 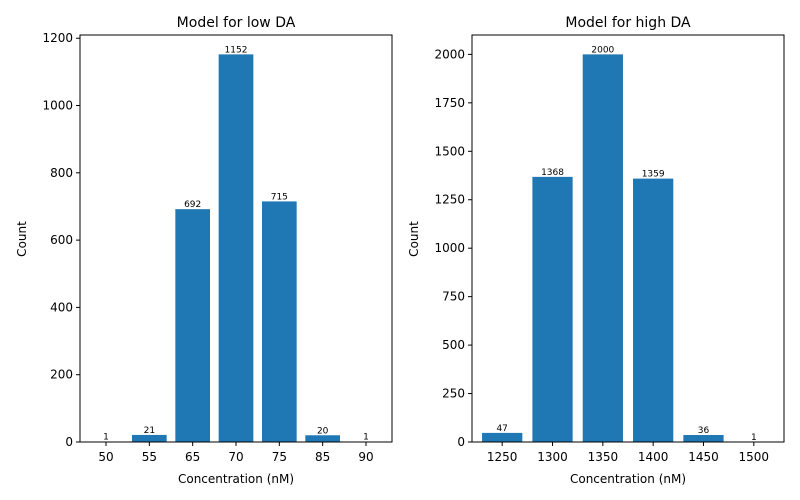 I want to click on x-tick-label: 75, so click(x=279, y=457).